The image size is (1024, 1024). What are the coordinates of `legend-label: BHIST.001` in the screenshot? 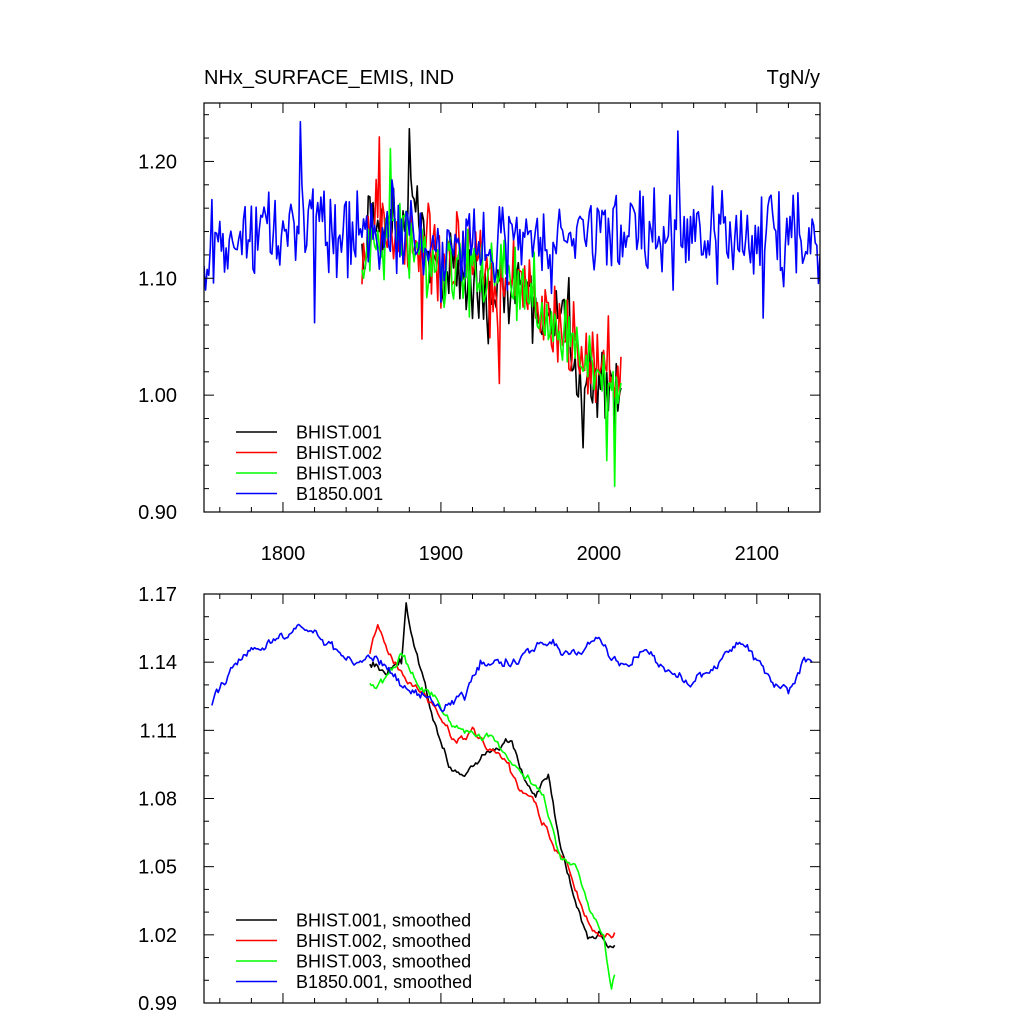 It's located at (339, 433).